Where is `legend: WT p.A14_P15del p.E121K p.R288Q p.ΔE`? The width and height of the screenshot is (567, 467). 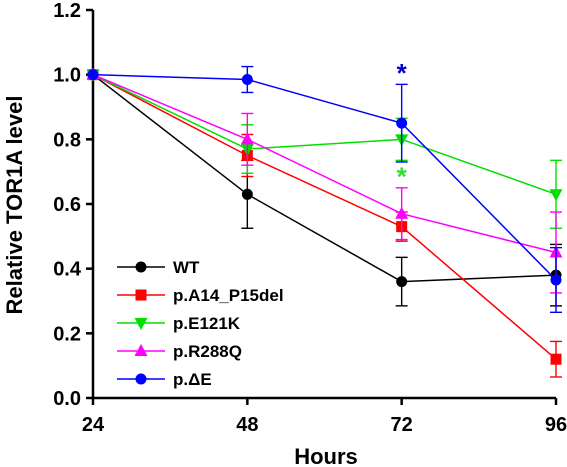 legend: WT p.A14_P15del p.E121K p.R288Q p.ΔE is located at coordinates (200, 323).